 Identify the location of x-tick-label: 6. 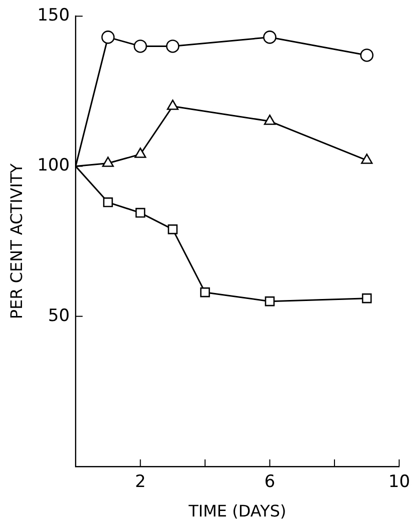
(270, 482).